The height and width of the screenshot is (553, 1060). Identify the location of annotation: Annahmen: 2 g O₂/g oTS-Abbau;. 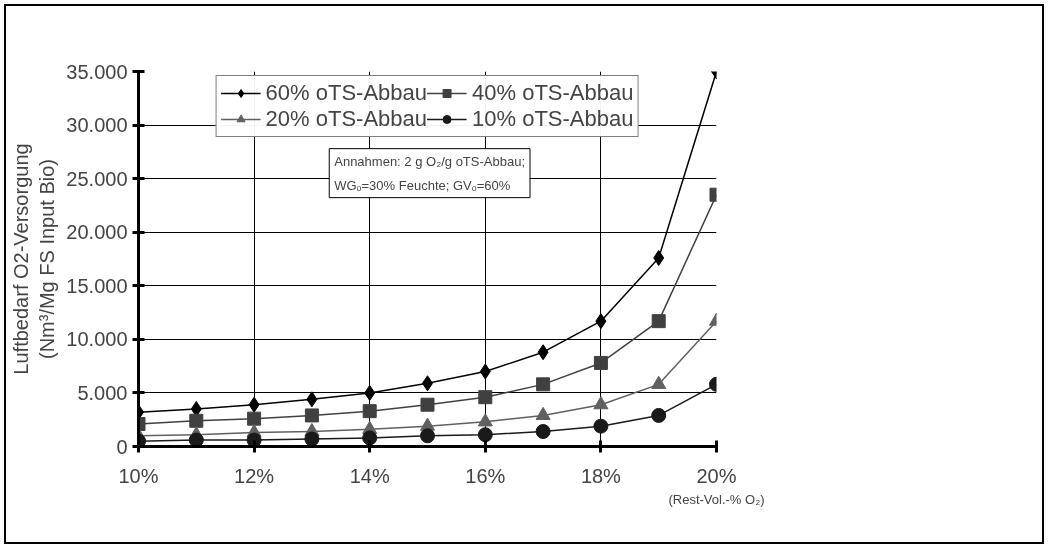
(430, 161).